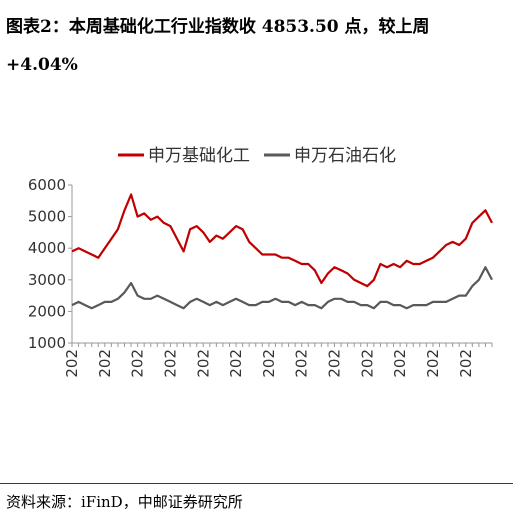 This screenshot has height=518, width=513. What do you see at coordinates (256, 483) in the screenshot?
I see `divider` at bounding box center [256, 483].